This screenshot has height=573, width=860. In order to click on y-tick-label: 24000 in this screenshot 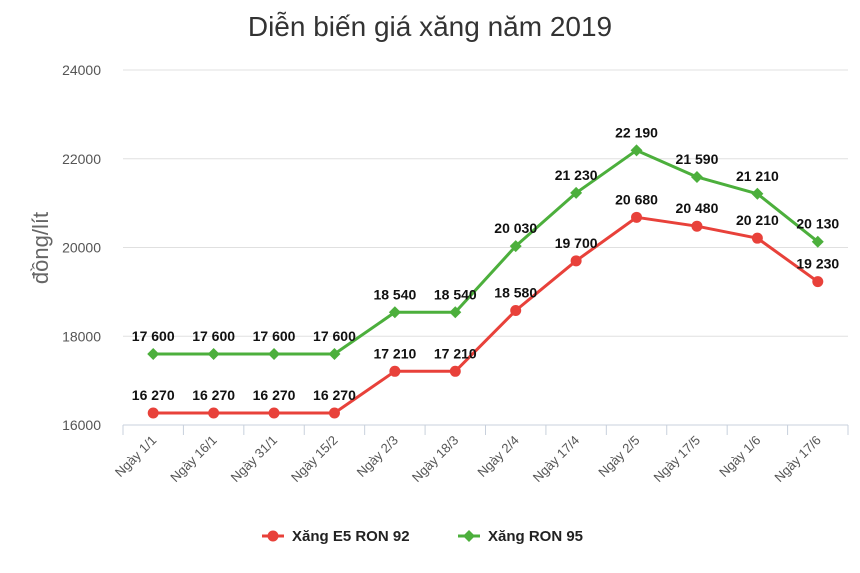, I will do `click(81, 70)`.